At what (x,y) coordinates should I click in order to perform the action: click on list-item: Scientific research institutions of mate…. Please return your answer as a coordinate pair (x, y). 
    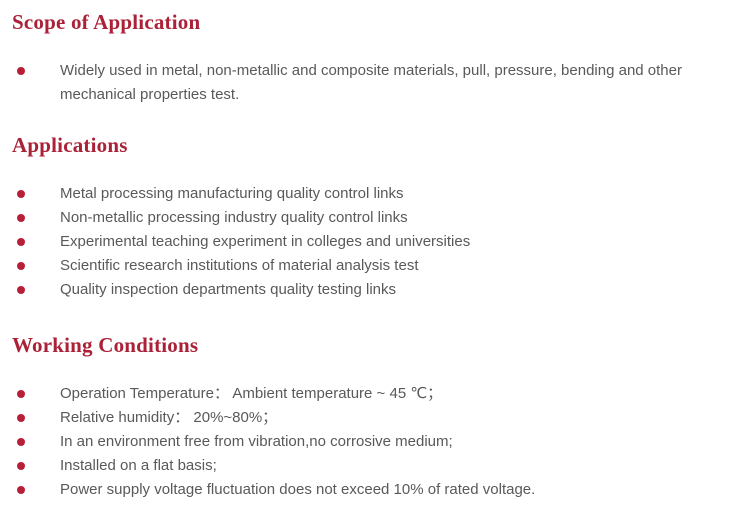
    Looking at the image, I should click on (375, 266).